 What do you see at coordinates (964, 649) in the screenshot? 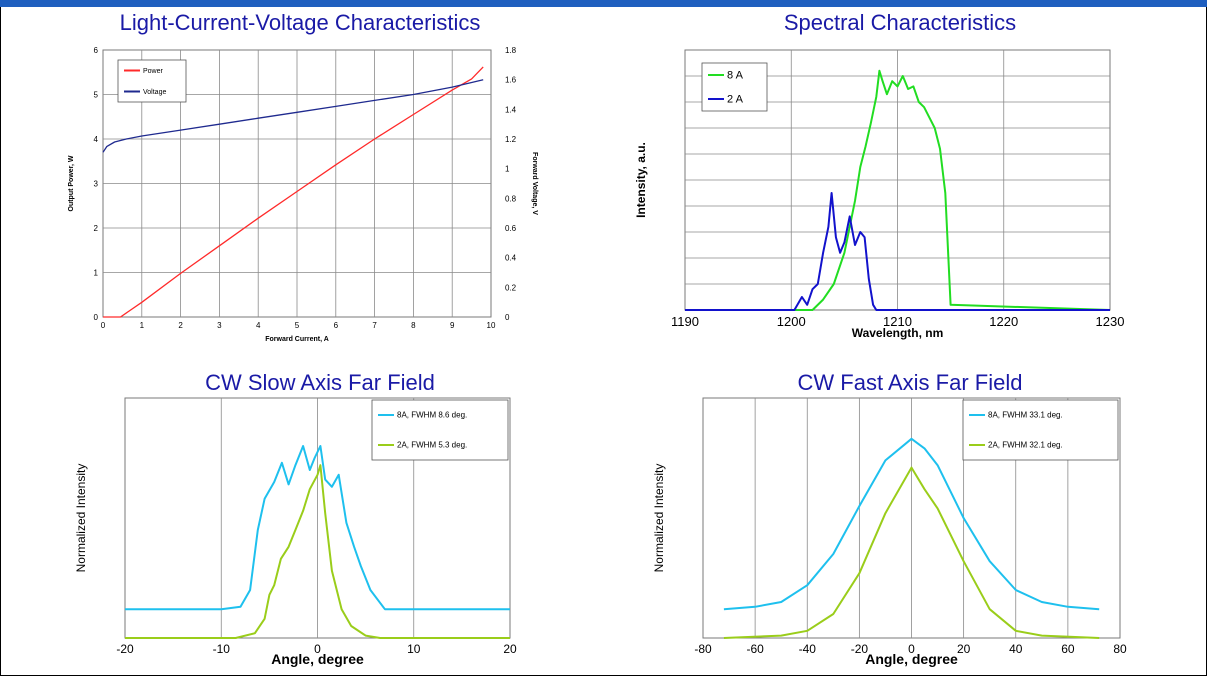
I see `x-tick-label-fast: 20` at bounding box center [964, 649].